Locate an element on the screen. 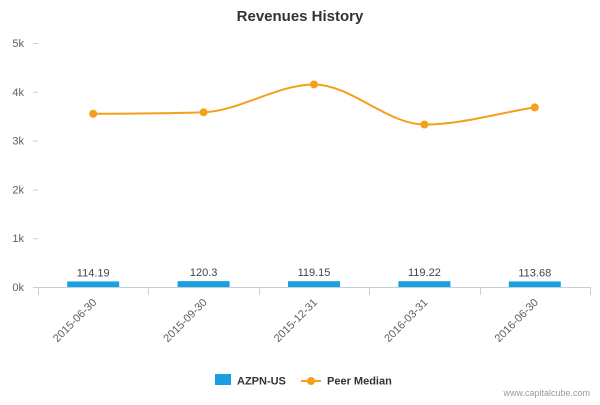 Image resolution: width=600 pixels, height=405 pixels. x-tick-label: 2015-12-31 is located at coordinates (296, 321).